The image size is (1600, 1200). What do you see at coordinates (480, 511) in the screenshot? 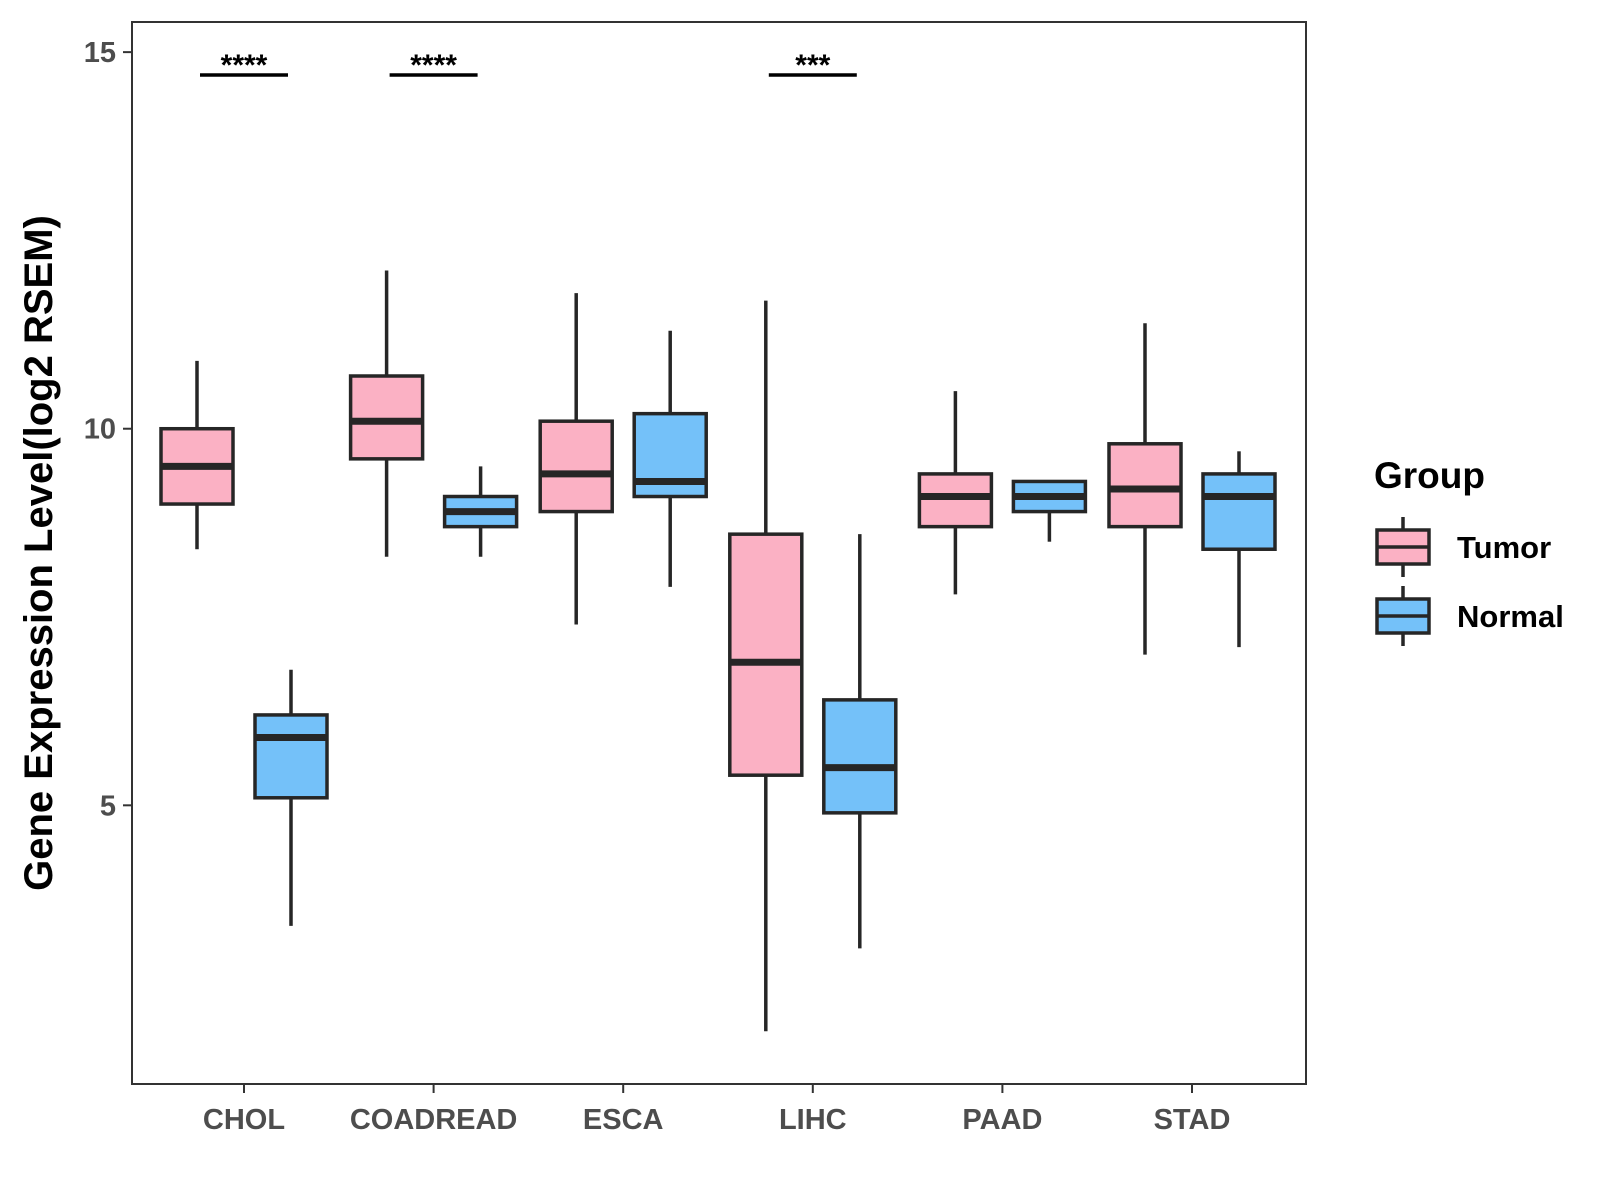
I see `box-normal-coadread` at bounding box center [480, 511].